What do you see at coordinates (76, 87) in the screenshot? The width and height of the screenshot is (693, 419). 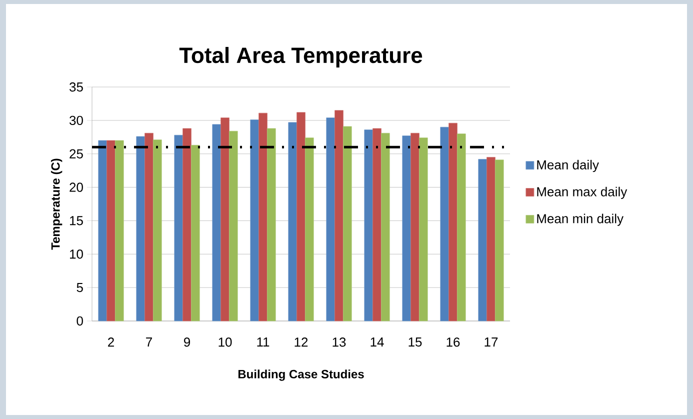 I see `y-tick-label: 35` at bounding box center [76, 87].